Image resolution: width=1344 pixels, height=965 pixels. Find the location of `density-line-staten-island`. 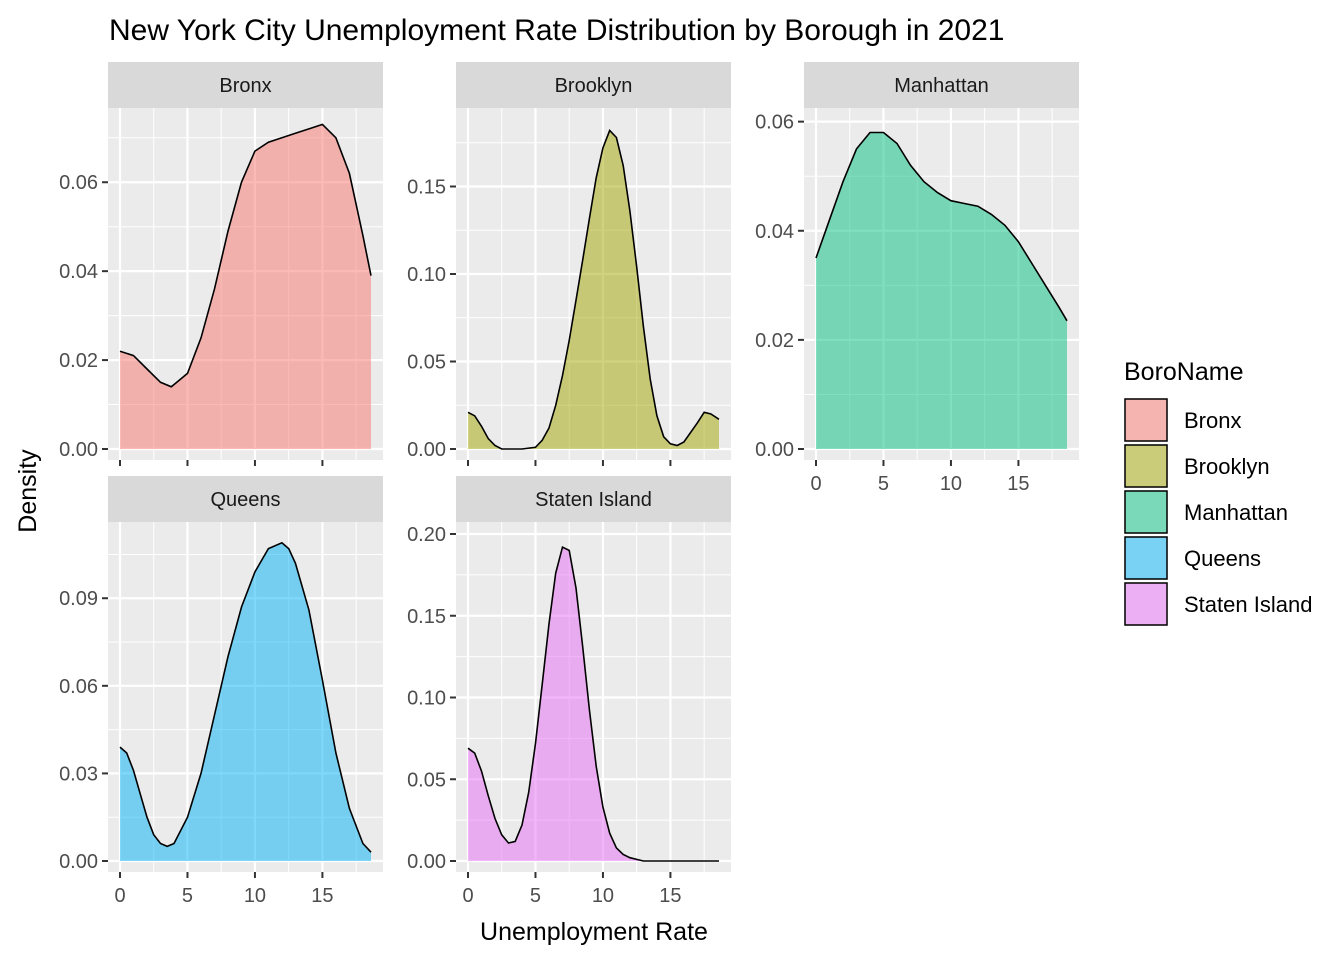

density-line-staten-island is located at coordinates (593, 703).